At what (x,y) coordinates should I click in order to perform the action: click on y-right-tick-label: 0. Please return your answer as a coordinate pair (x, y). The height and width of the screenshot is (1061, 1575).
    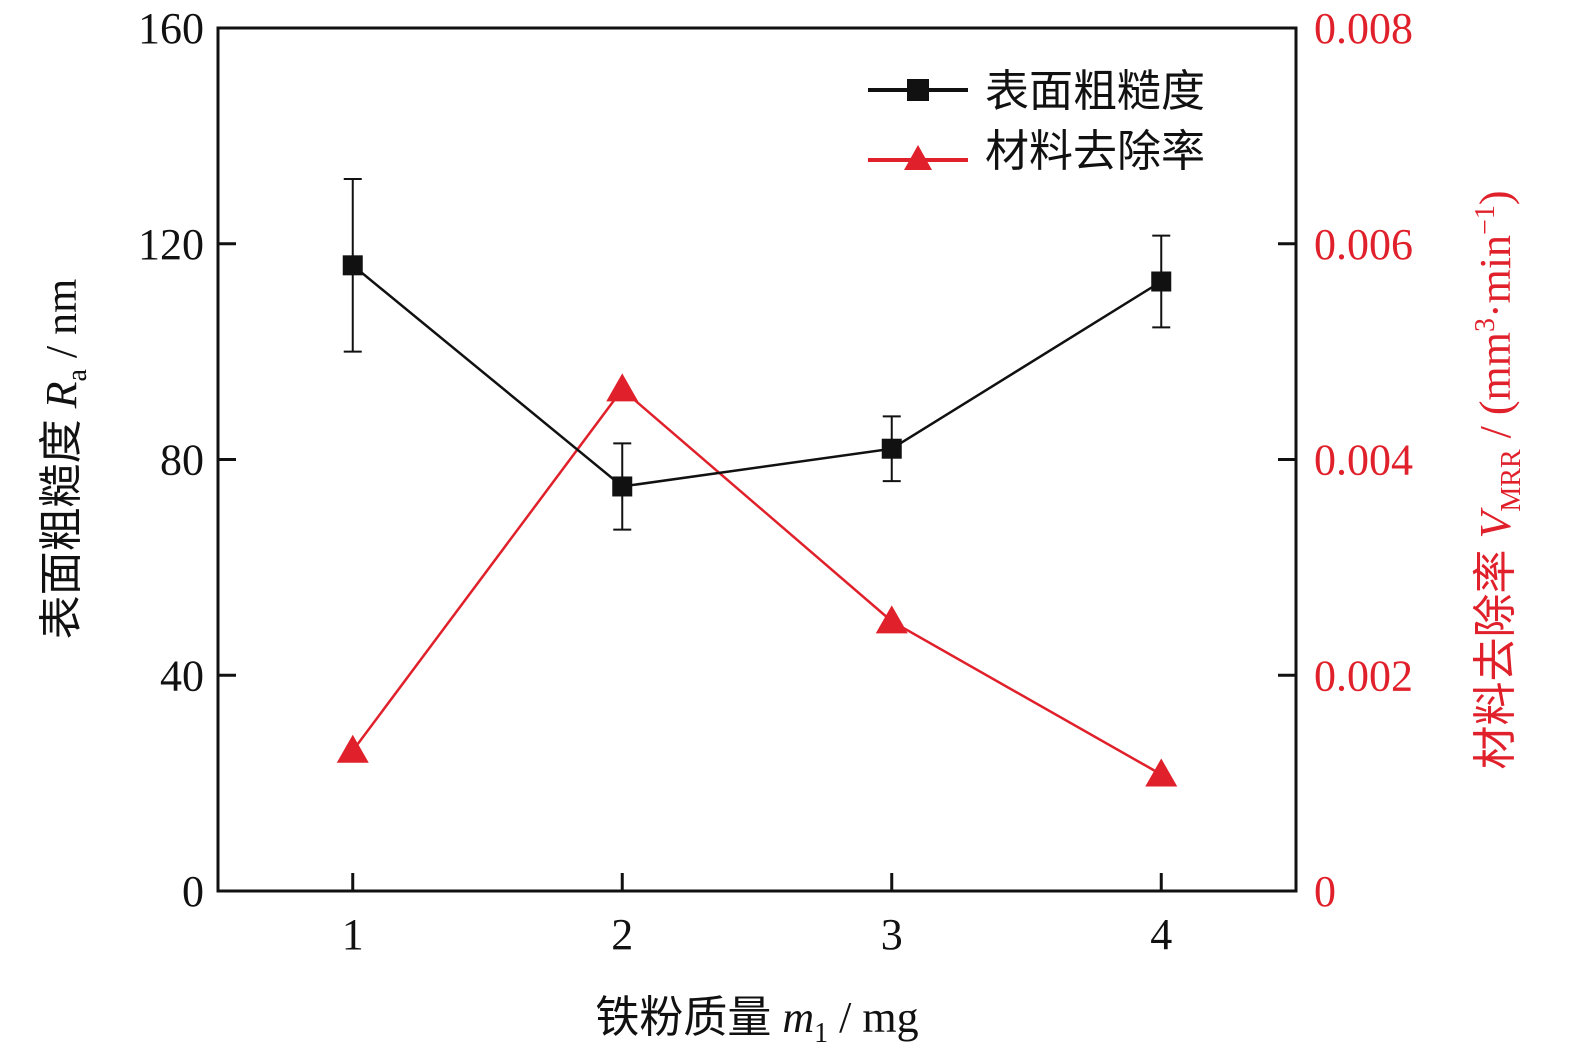
    Looking at the image, I should click on (1325, 891).